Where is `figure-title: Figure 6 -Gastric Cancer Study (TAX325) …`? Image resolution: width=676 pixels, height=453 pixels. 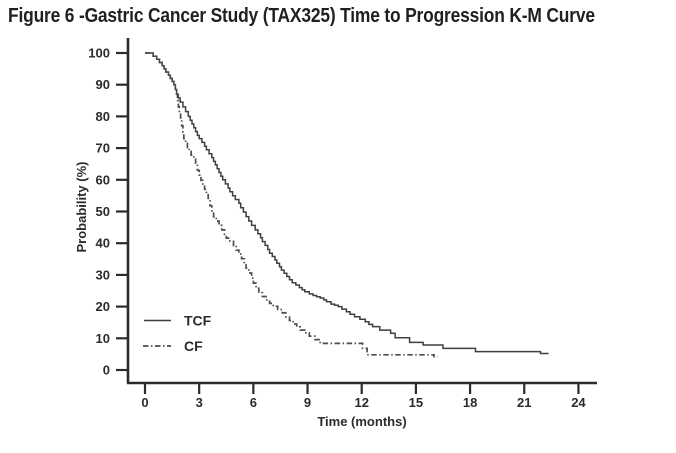
figure-title: Figure 6 -Gastric Cancer Study (TAX325) … is located at coordinates (301, 16).